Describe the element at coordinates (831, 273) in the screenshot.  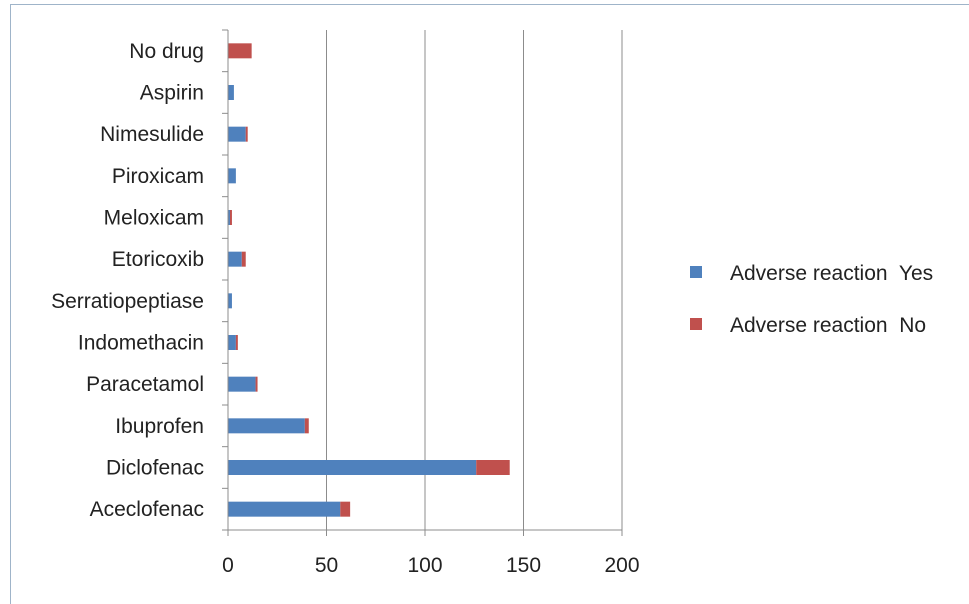
I see `legend-label: Adverse reaction Yes` at that location.